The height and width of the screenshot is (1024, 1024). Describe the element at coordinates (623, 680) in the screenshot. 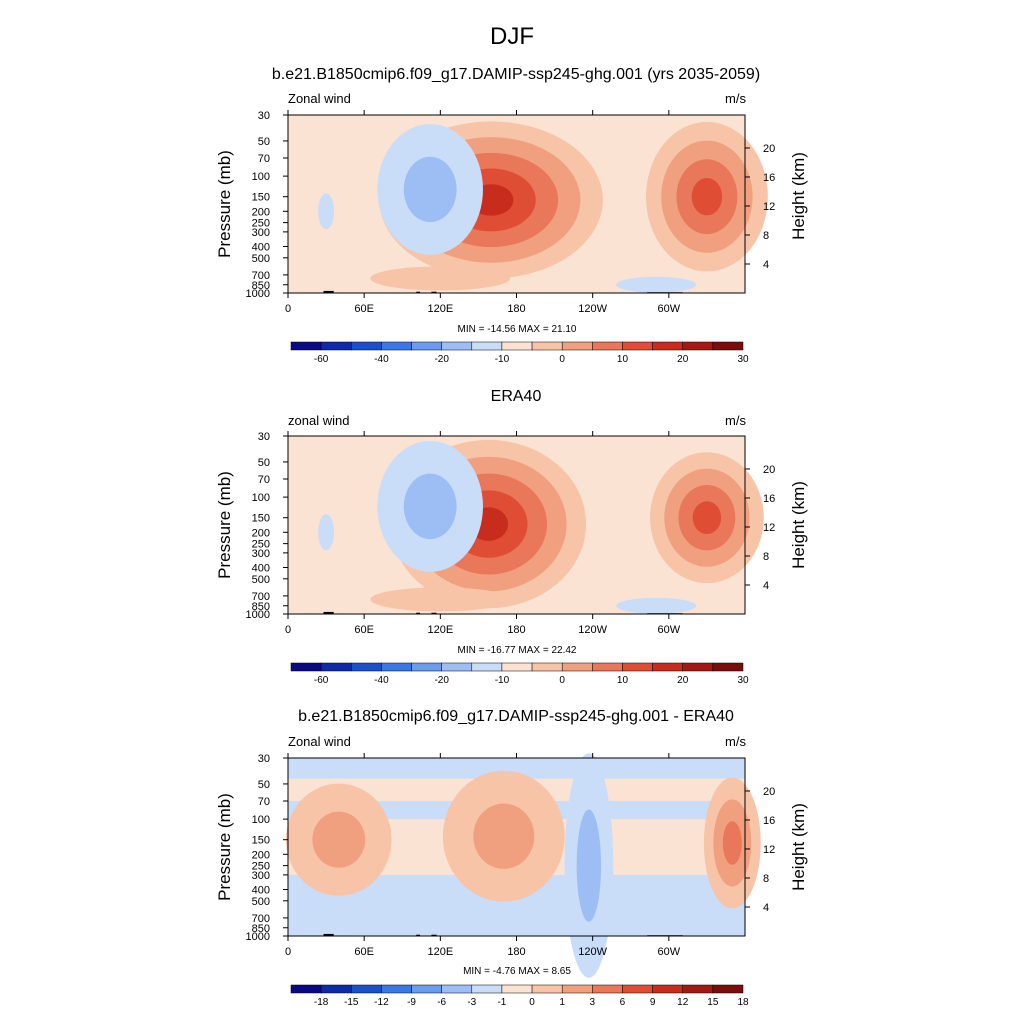

I see `colorbar-label: 10` at that location.